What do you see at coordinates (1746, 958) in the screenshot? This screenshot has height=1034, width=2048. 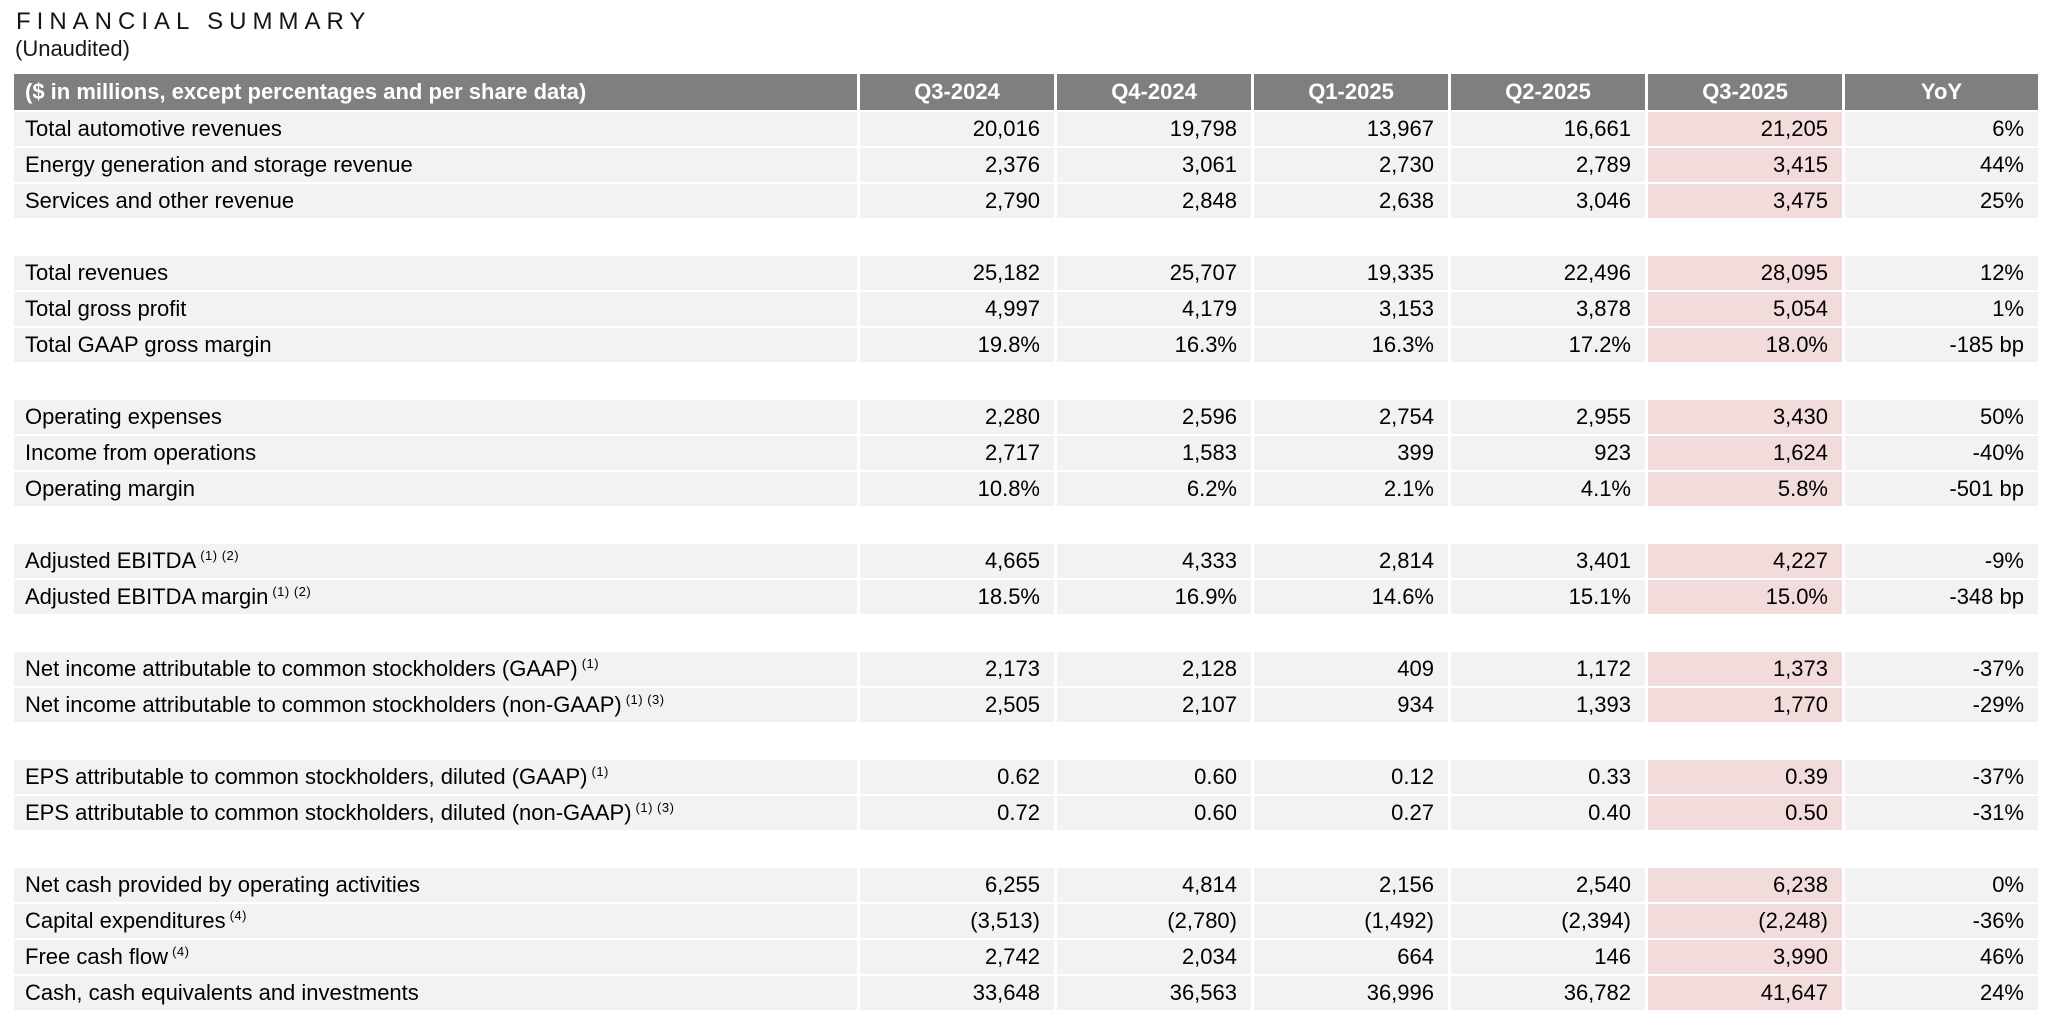 I see `value-cell: 3,990` at bounding box center [1746, 958].